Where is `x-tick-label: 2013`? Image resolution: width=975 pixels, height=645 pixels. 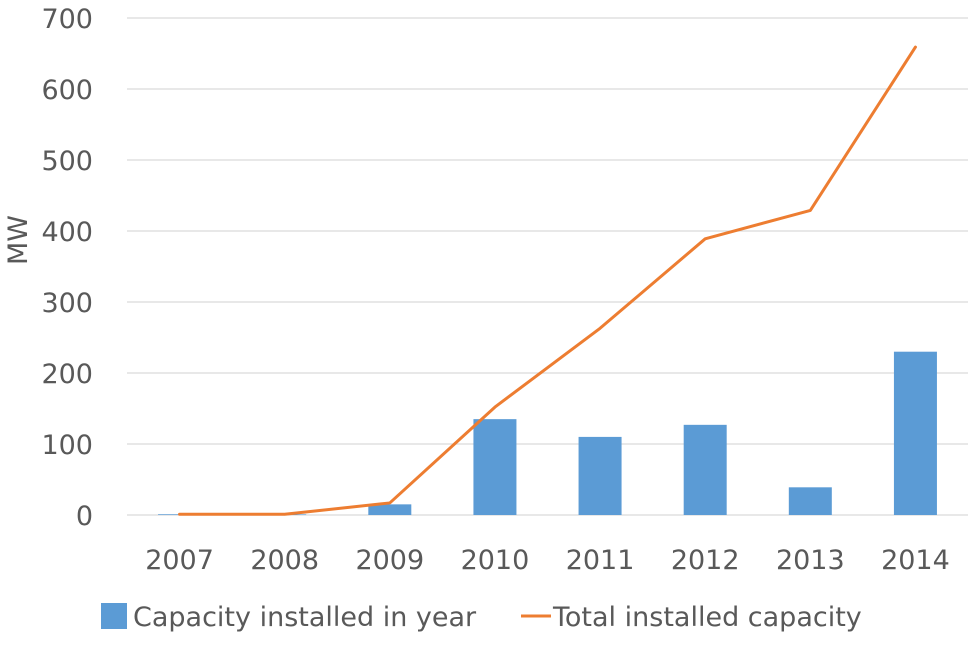 x-tick-label: 2013 is located at coordinates (810, 560).